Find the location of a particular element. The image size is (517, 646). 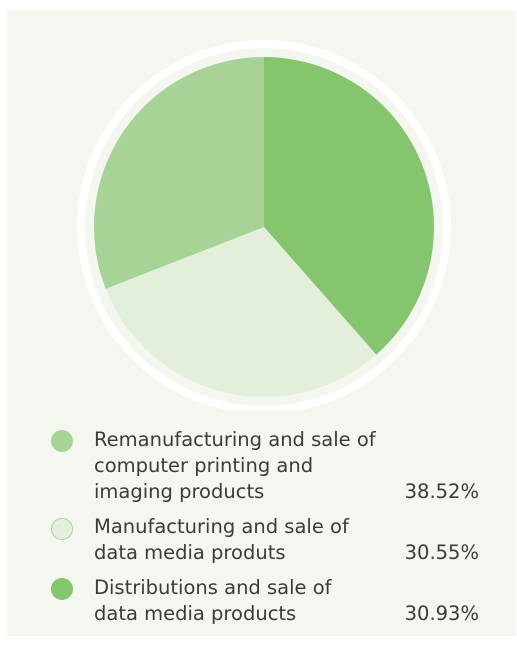

legend-value-distributions: 30.93% is located at coordinates (441, 613).